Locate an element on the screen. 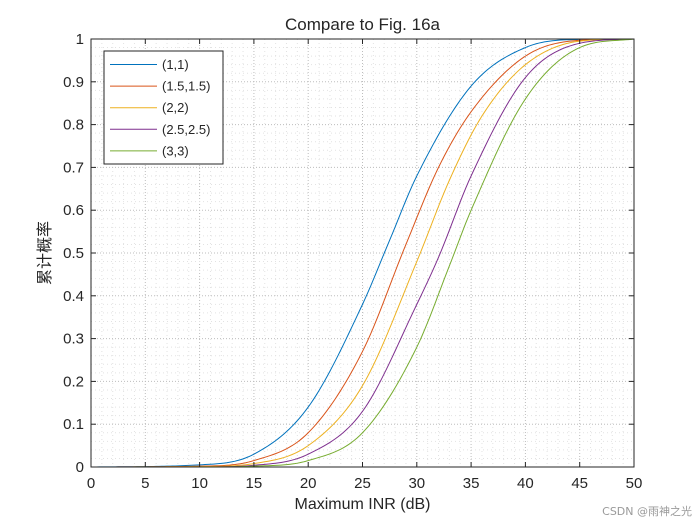 This screenshot has width=700, height=525. x-tick-label: 30 is located at coordinates (416, 483).